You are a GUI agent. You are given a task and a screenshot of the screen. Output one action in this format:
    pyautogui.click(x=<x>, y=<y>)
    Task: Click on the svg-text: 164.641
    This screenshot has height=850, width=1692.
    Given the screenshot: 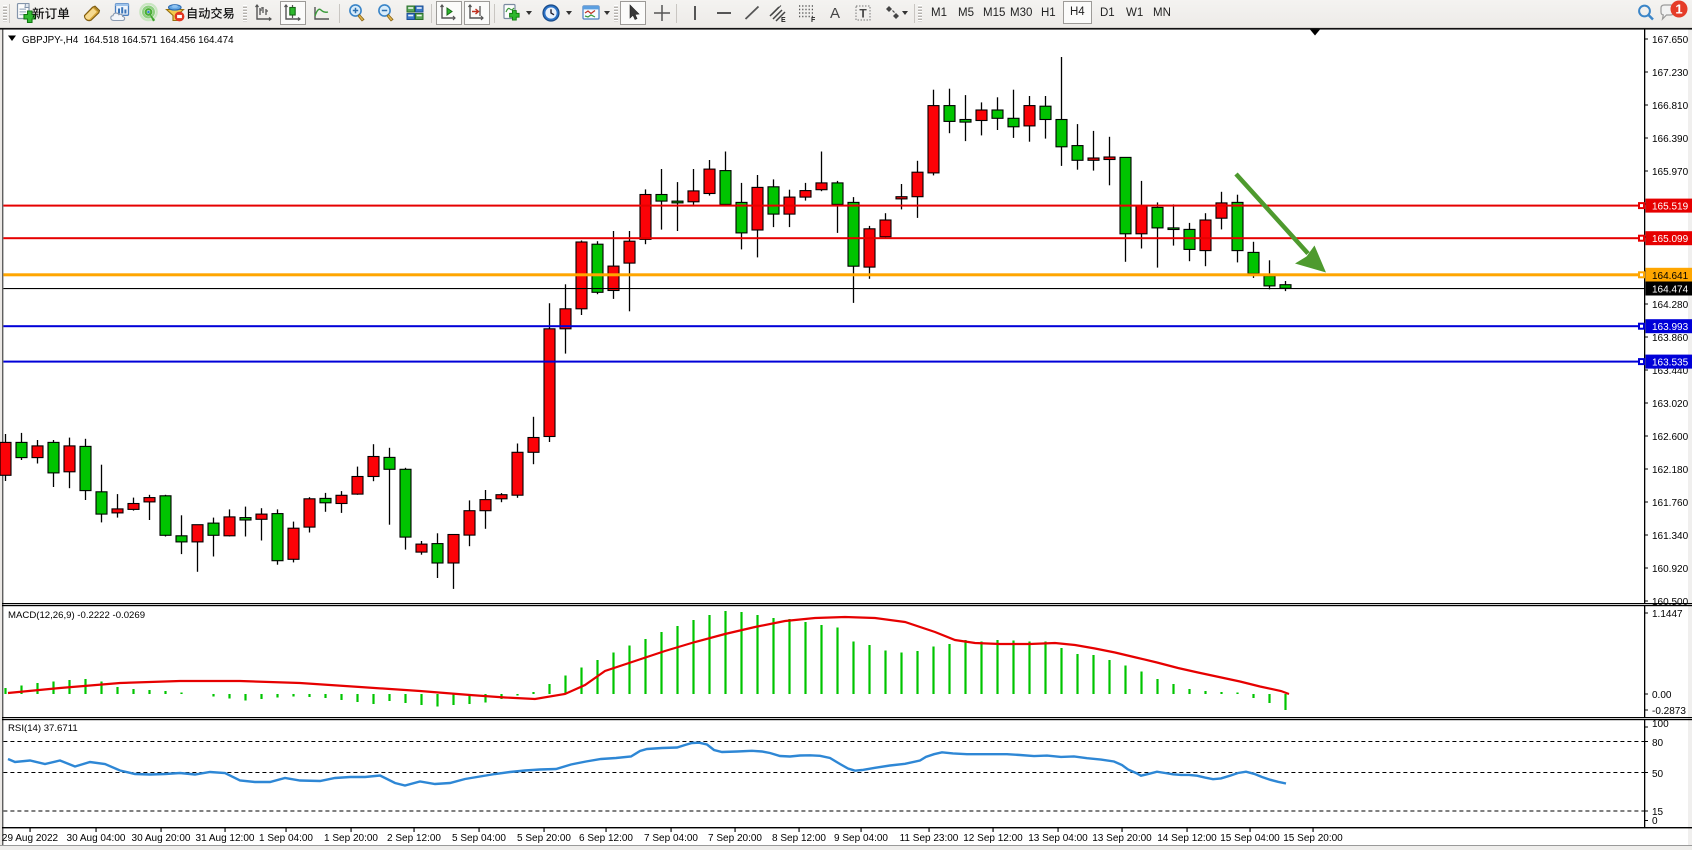 What is the action you would take?
    pyautogui.click(x=1670, y=276)
    